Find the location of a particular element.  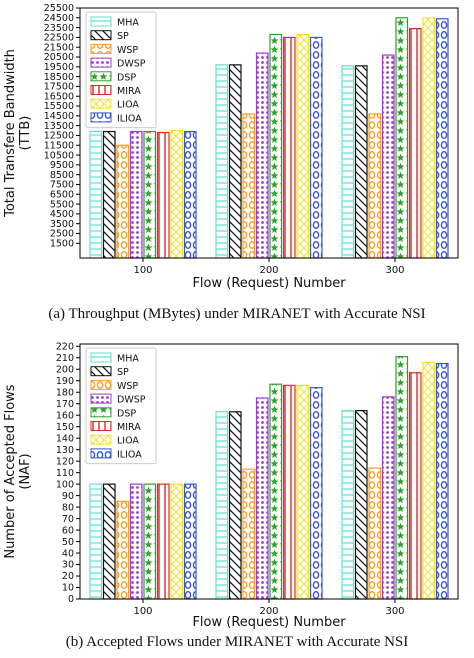

y-tick-label: 1500 is located at coordinates (62, 243).